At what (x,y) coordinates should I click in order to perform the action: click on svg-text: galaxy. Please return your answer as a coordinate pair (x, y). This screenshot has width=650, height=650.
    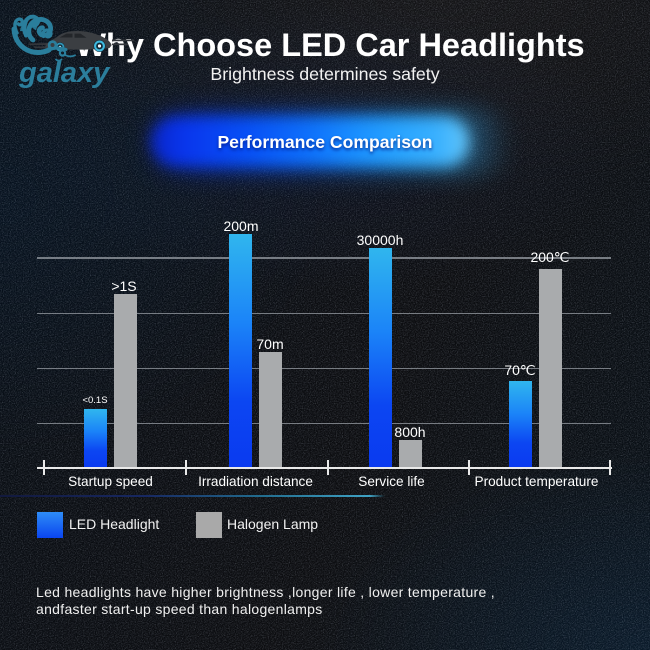
    Looking at the image, I should click on (64, 73).